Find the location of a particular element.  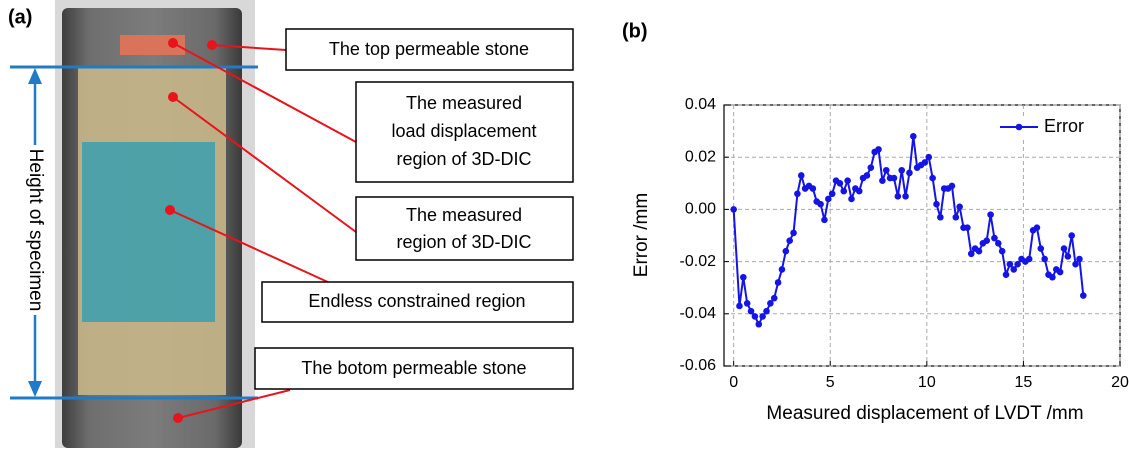

arrow-head is located at coordinates (35, 389).